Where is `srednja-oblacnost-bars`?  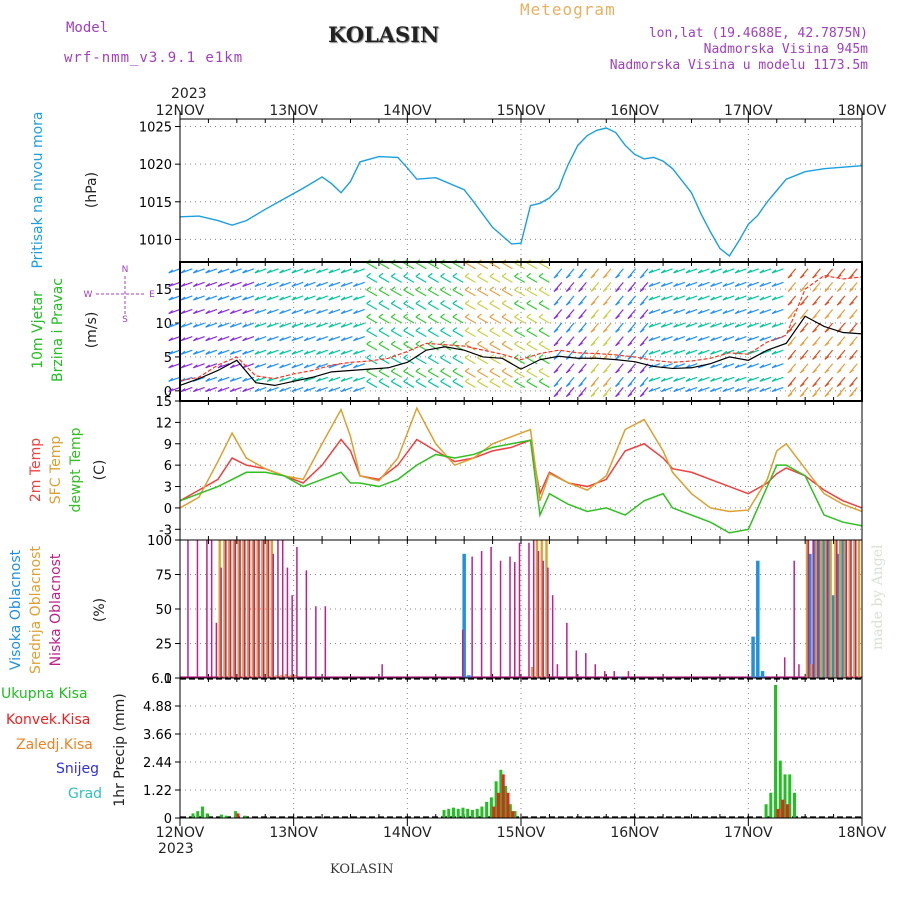 srednja-oblacnost-bars is located at coordinates (539, 609).